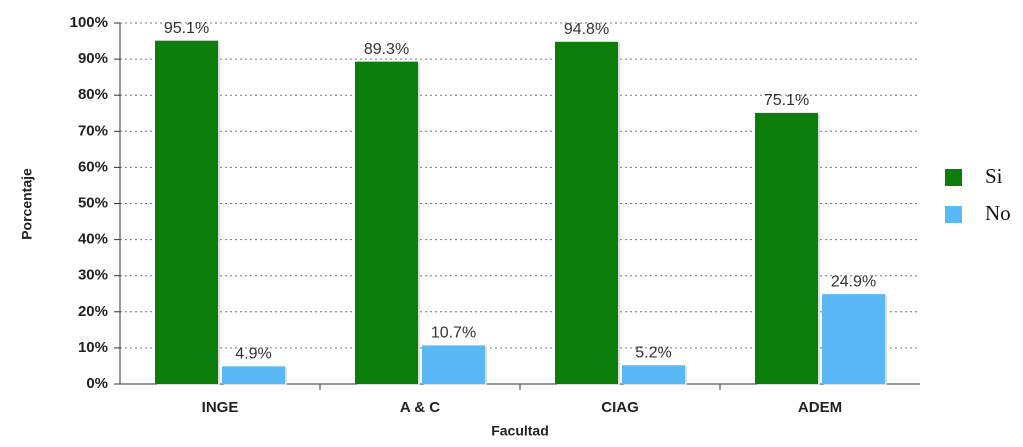  Describe the element at coordinates (186, 28) in the screenshot. I see `value-label: 95.1%` at that location.